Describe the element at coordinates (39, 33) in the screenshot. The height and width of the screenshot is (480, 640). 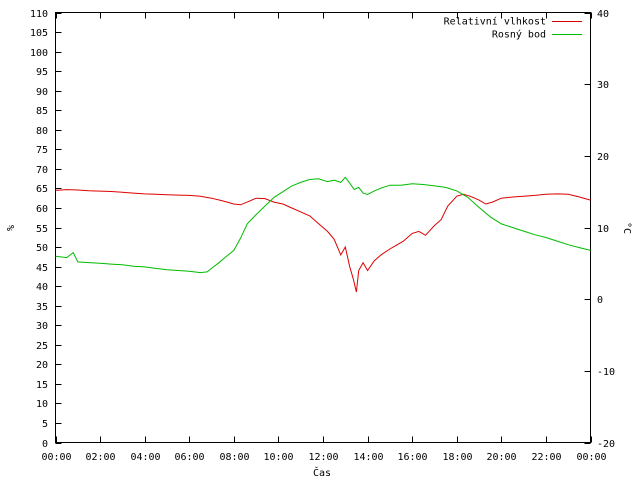
I see `y-tick-label-left: 105` at that location.